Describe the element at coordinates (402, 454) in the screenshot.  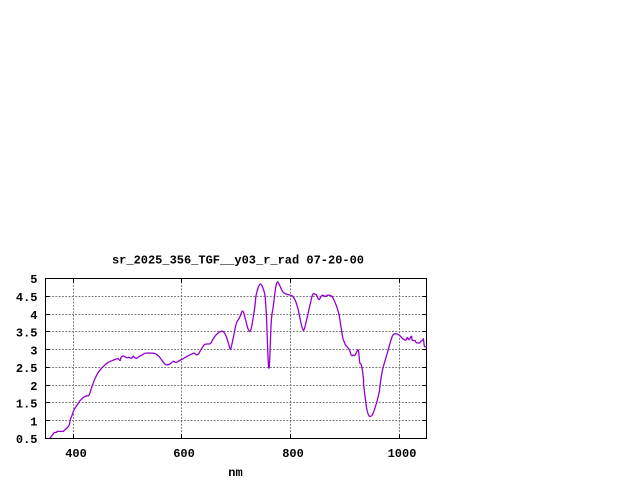
I see `svg-text: 1000` at that location.